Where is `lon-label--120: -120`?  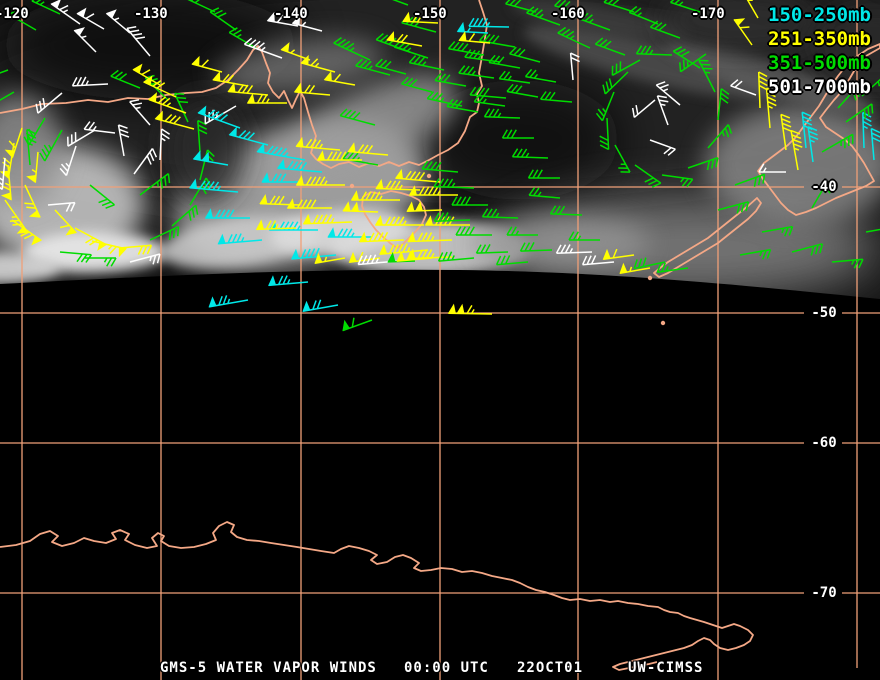
lon-label--120: -120 is located at coordinates (14, 14).